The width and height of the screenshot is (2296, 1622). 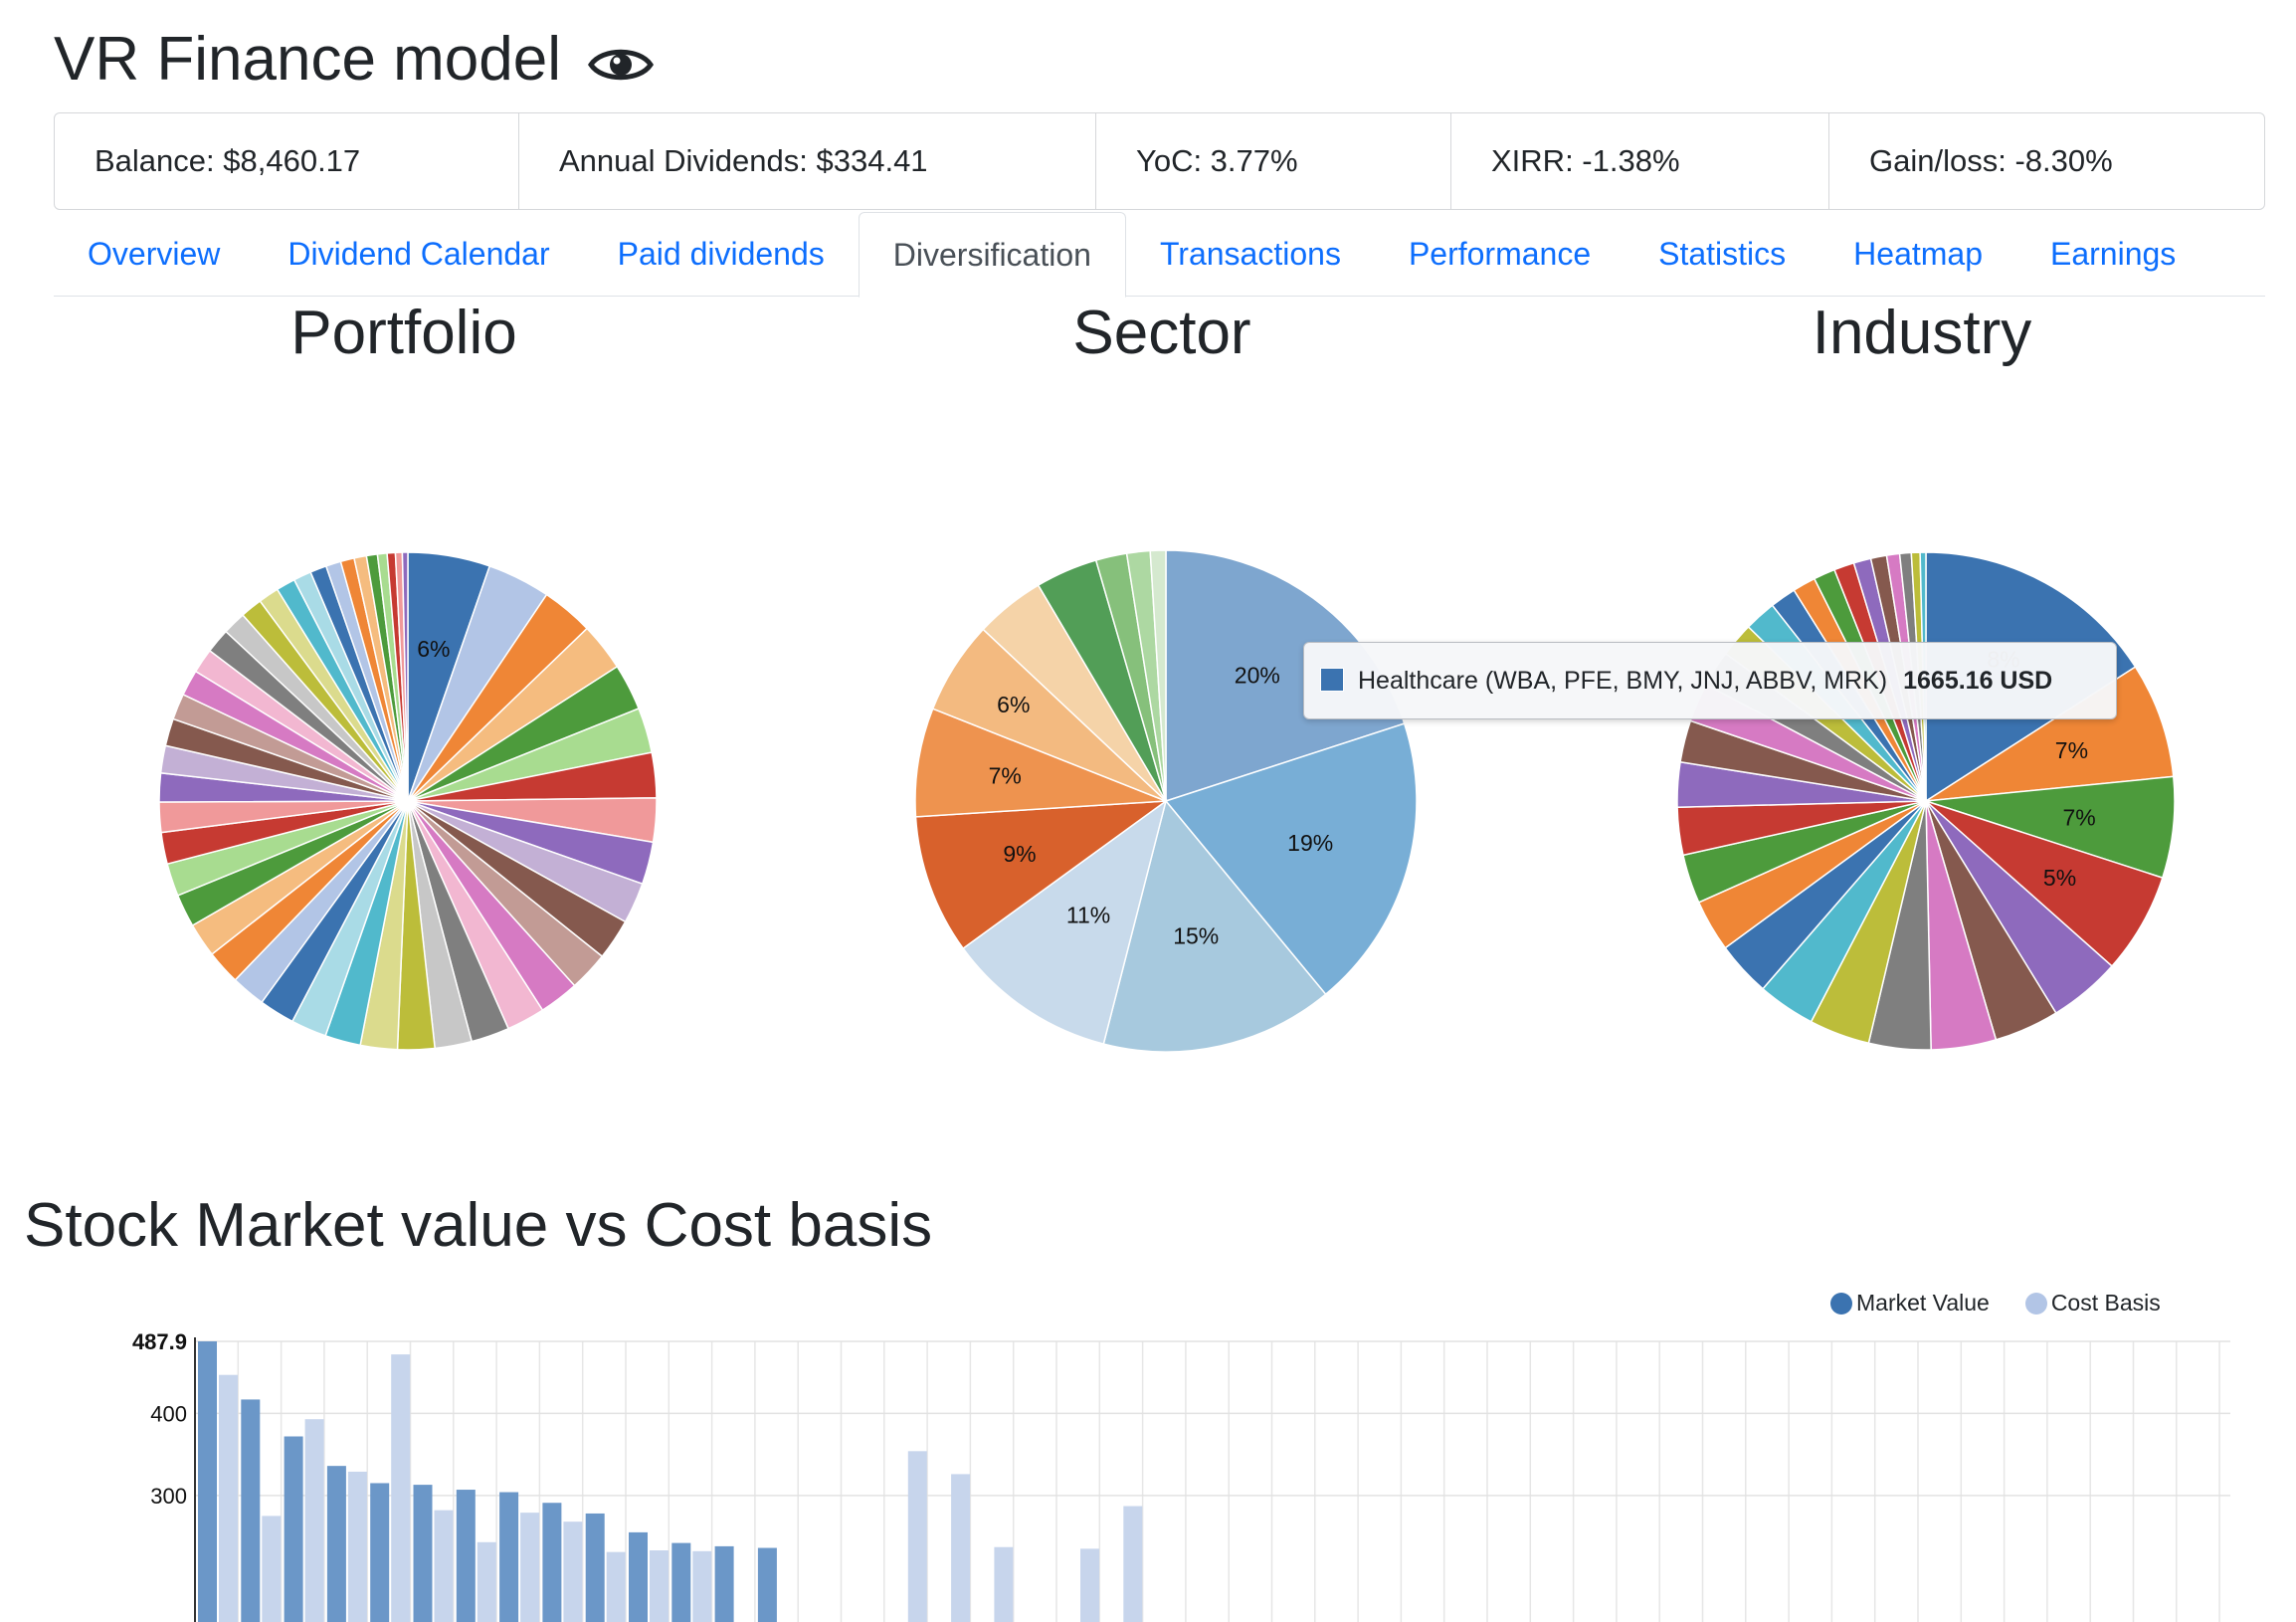 I want to click on industry-pie-slice-label: 5%, so click(x=2059, y=878).